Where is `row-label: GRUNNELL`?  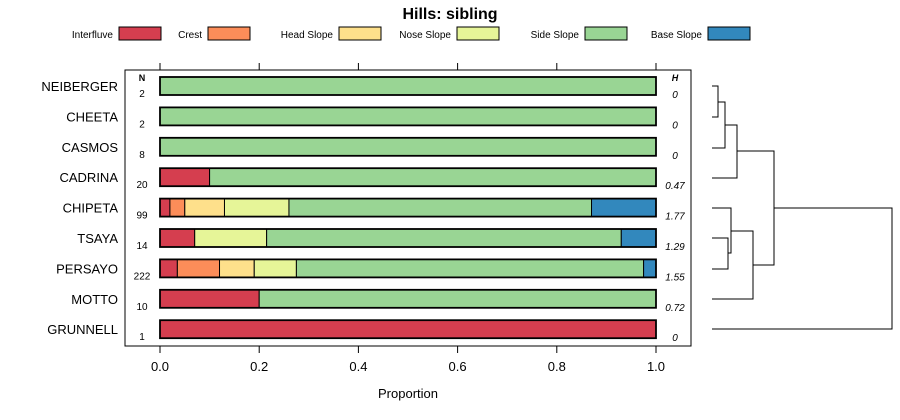 row-label: GRUNNELL is located at coordinates (82, 329).